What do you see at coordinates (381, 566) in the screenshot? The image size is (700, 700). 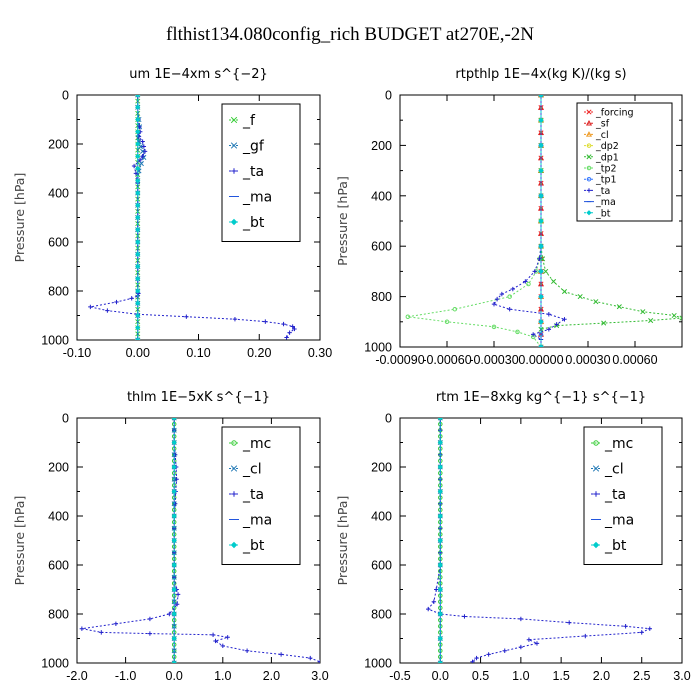 I see `y-tick-label: 600` at bounding box center [381, 566].